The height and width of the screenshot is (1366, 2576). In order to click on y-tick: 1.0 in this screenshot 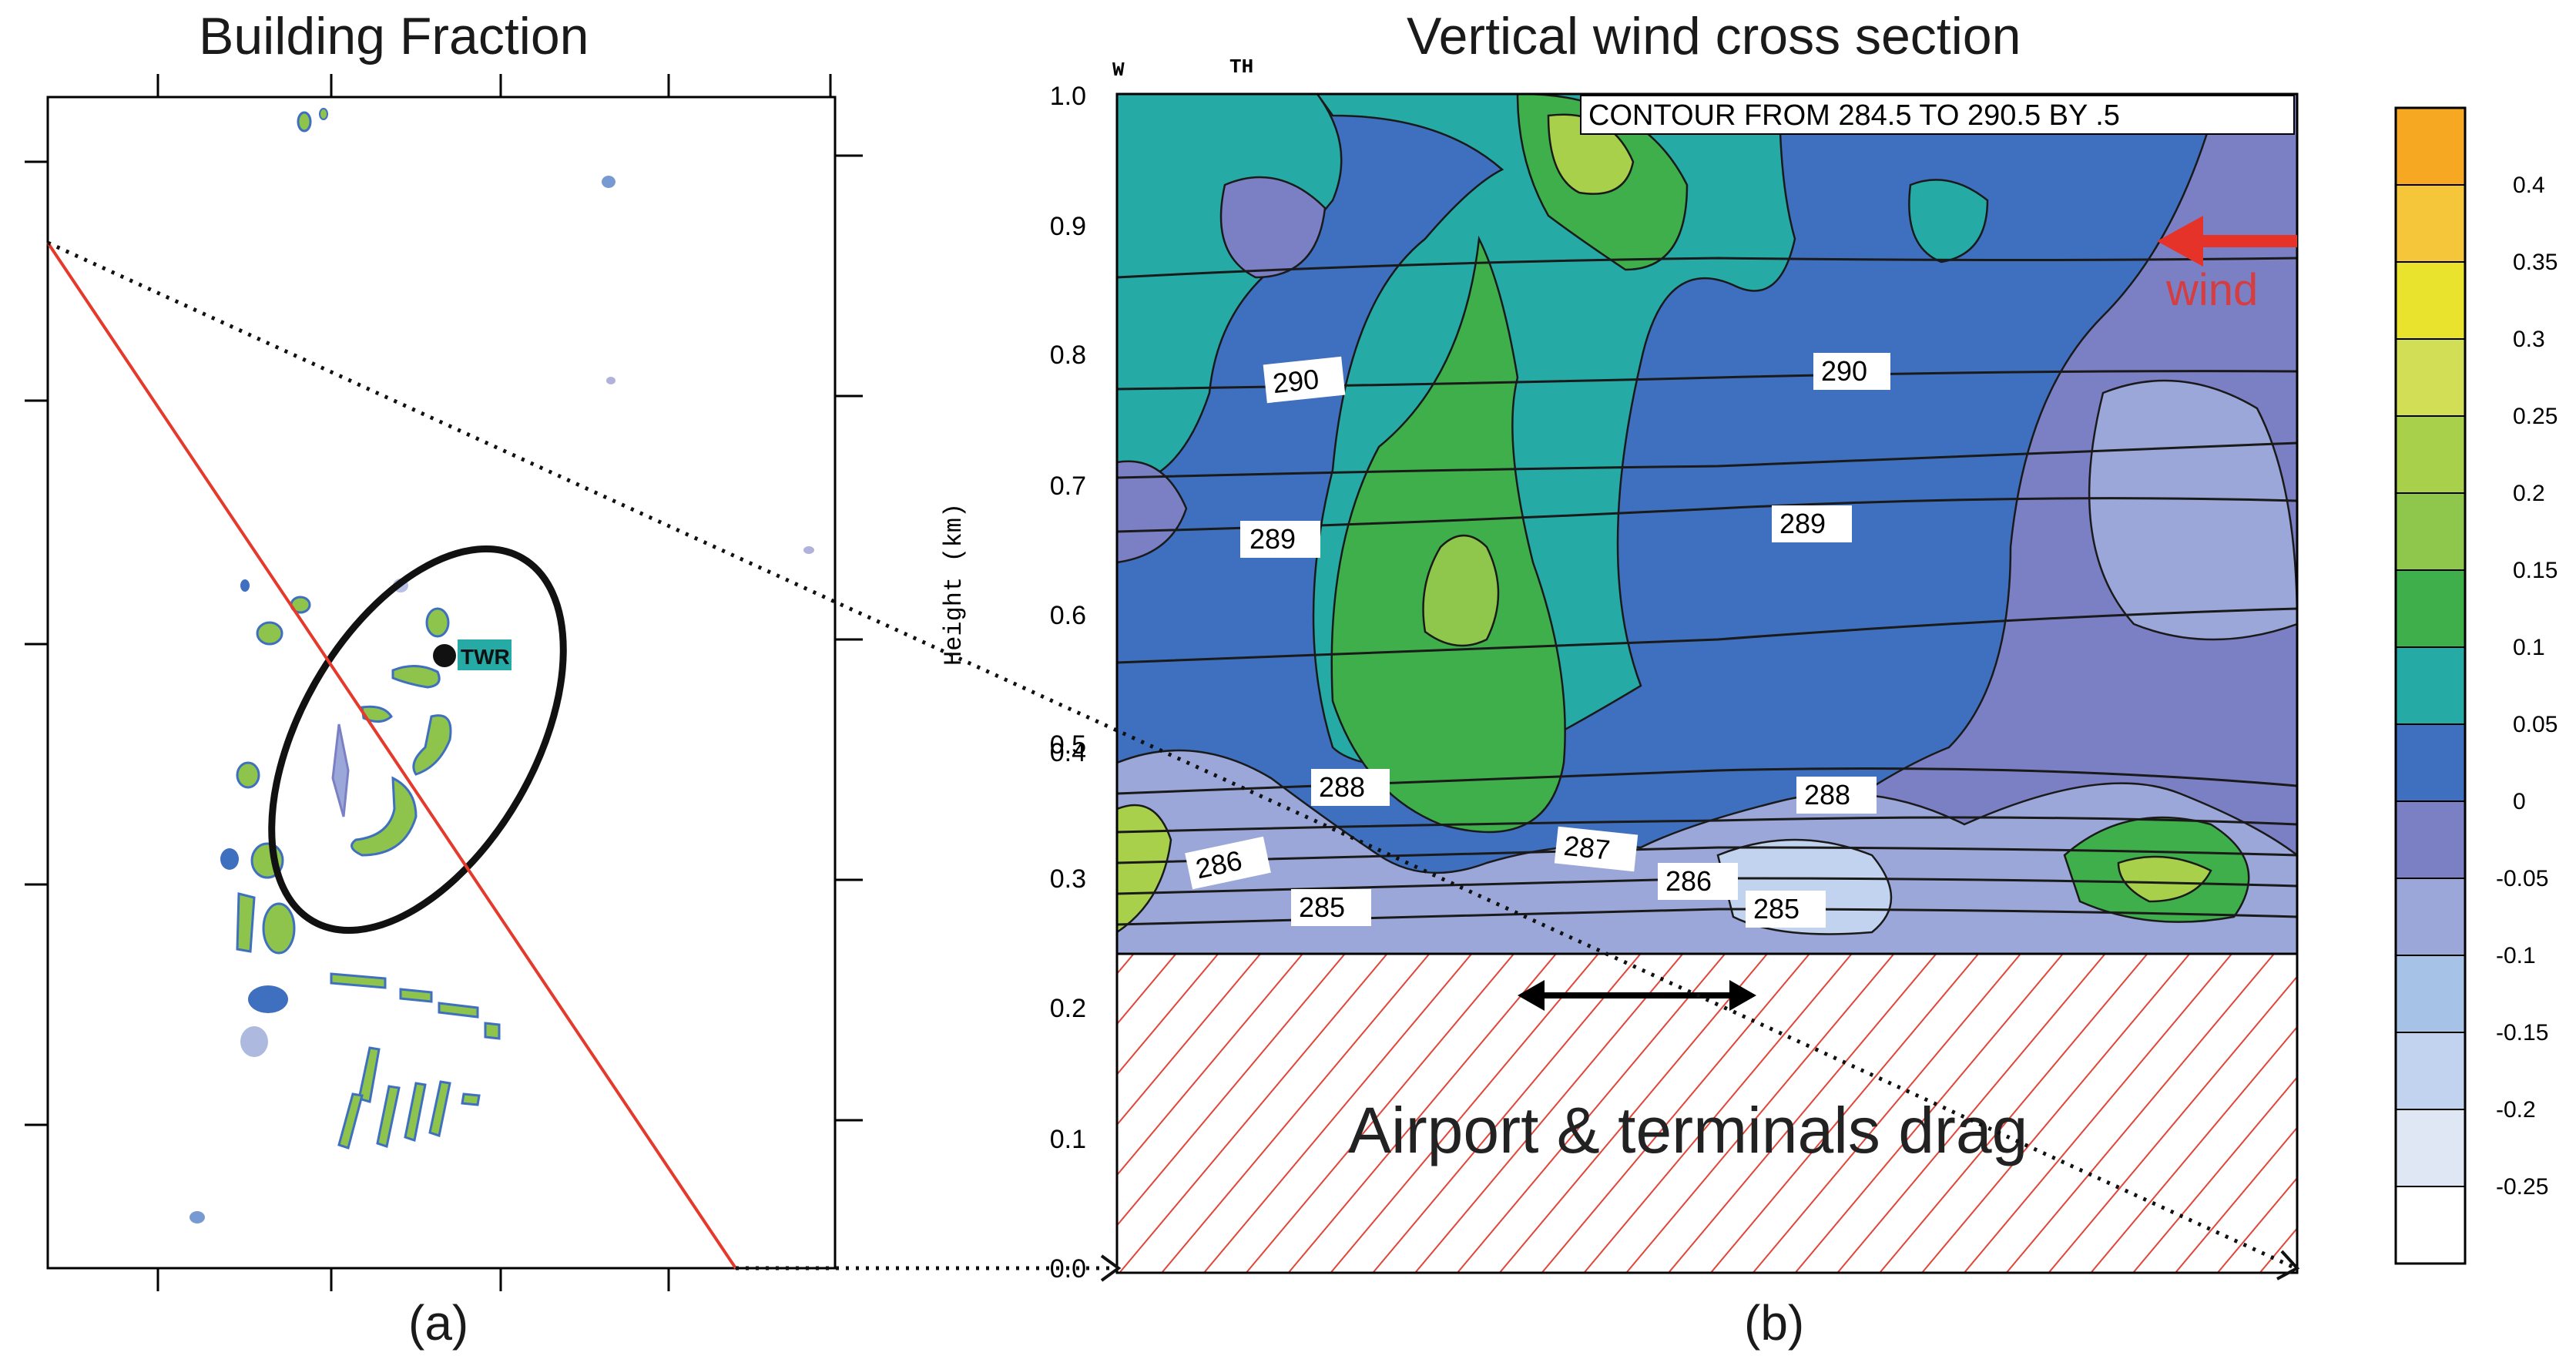, I will do `click(1067, 96)`.